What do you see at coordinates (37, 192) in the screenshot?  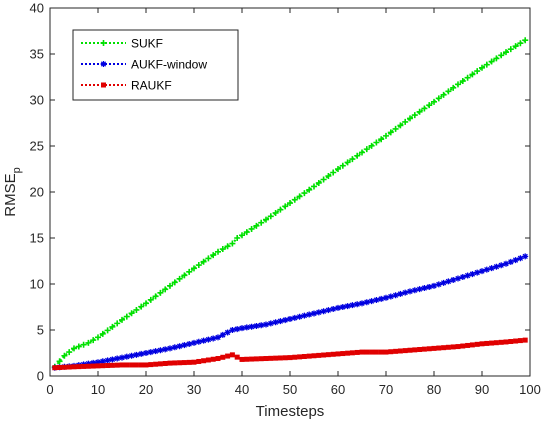 I see `y-tick-label-4: 20` at bounding box center [37, 192].